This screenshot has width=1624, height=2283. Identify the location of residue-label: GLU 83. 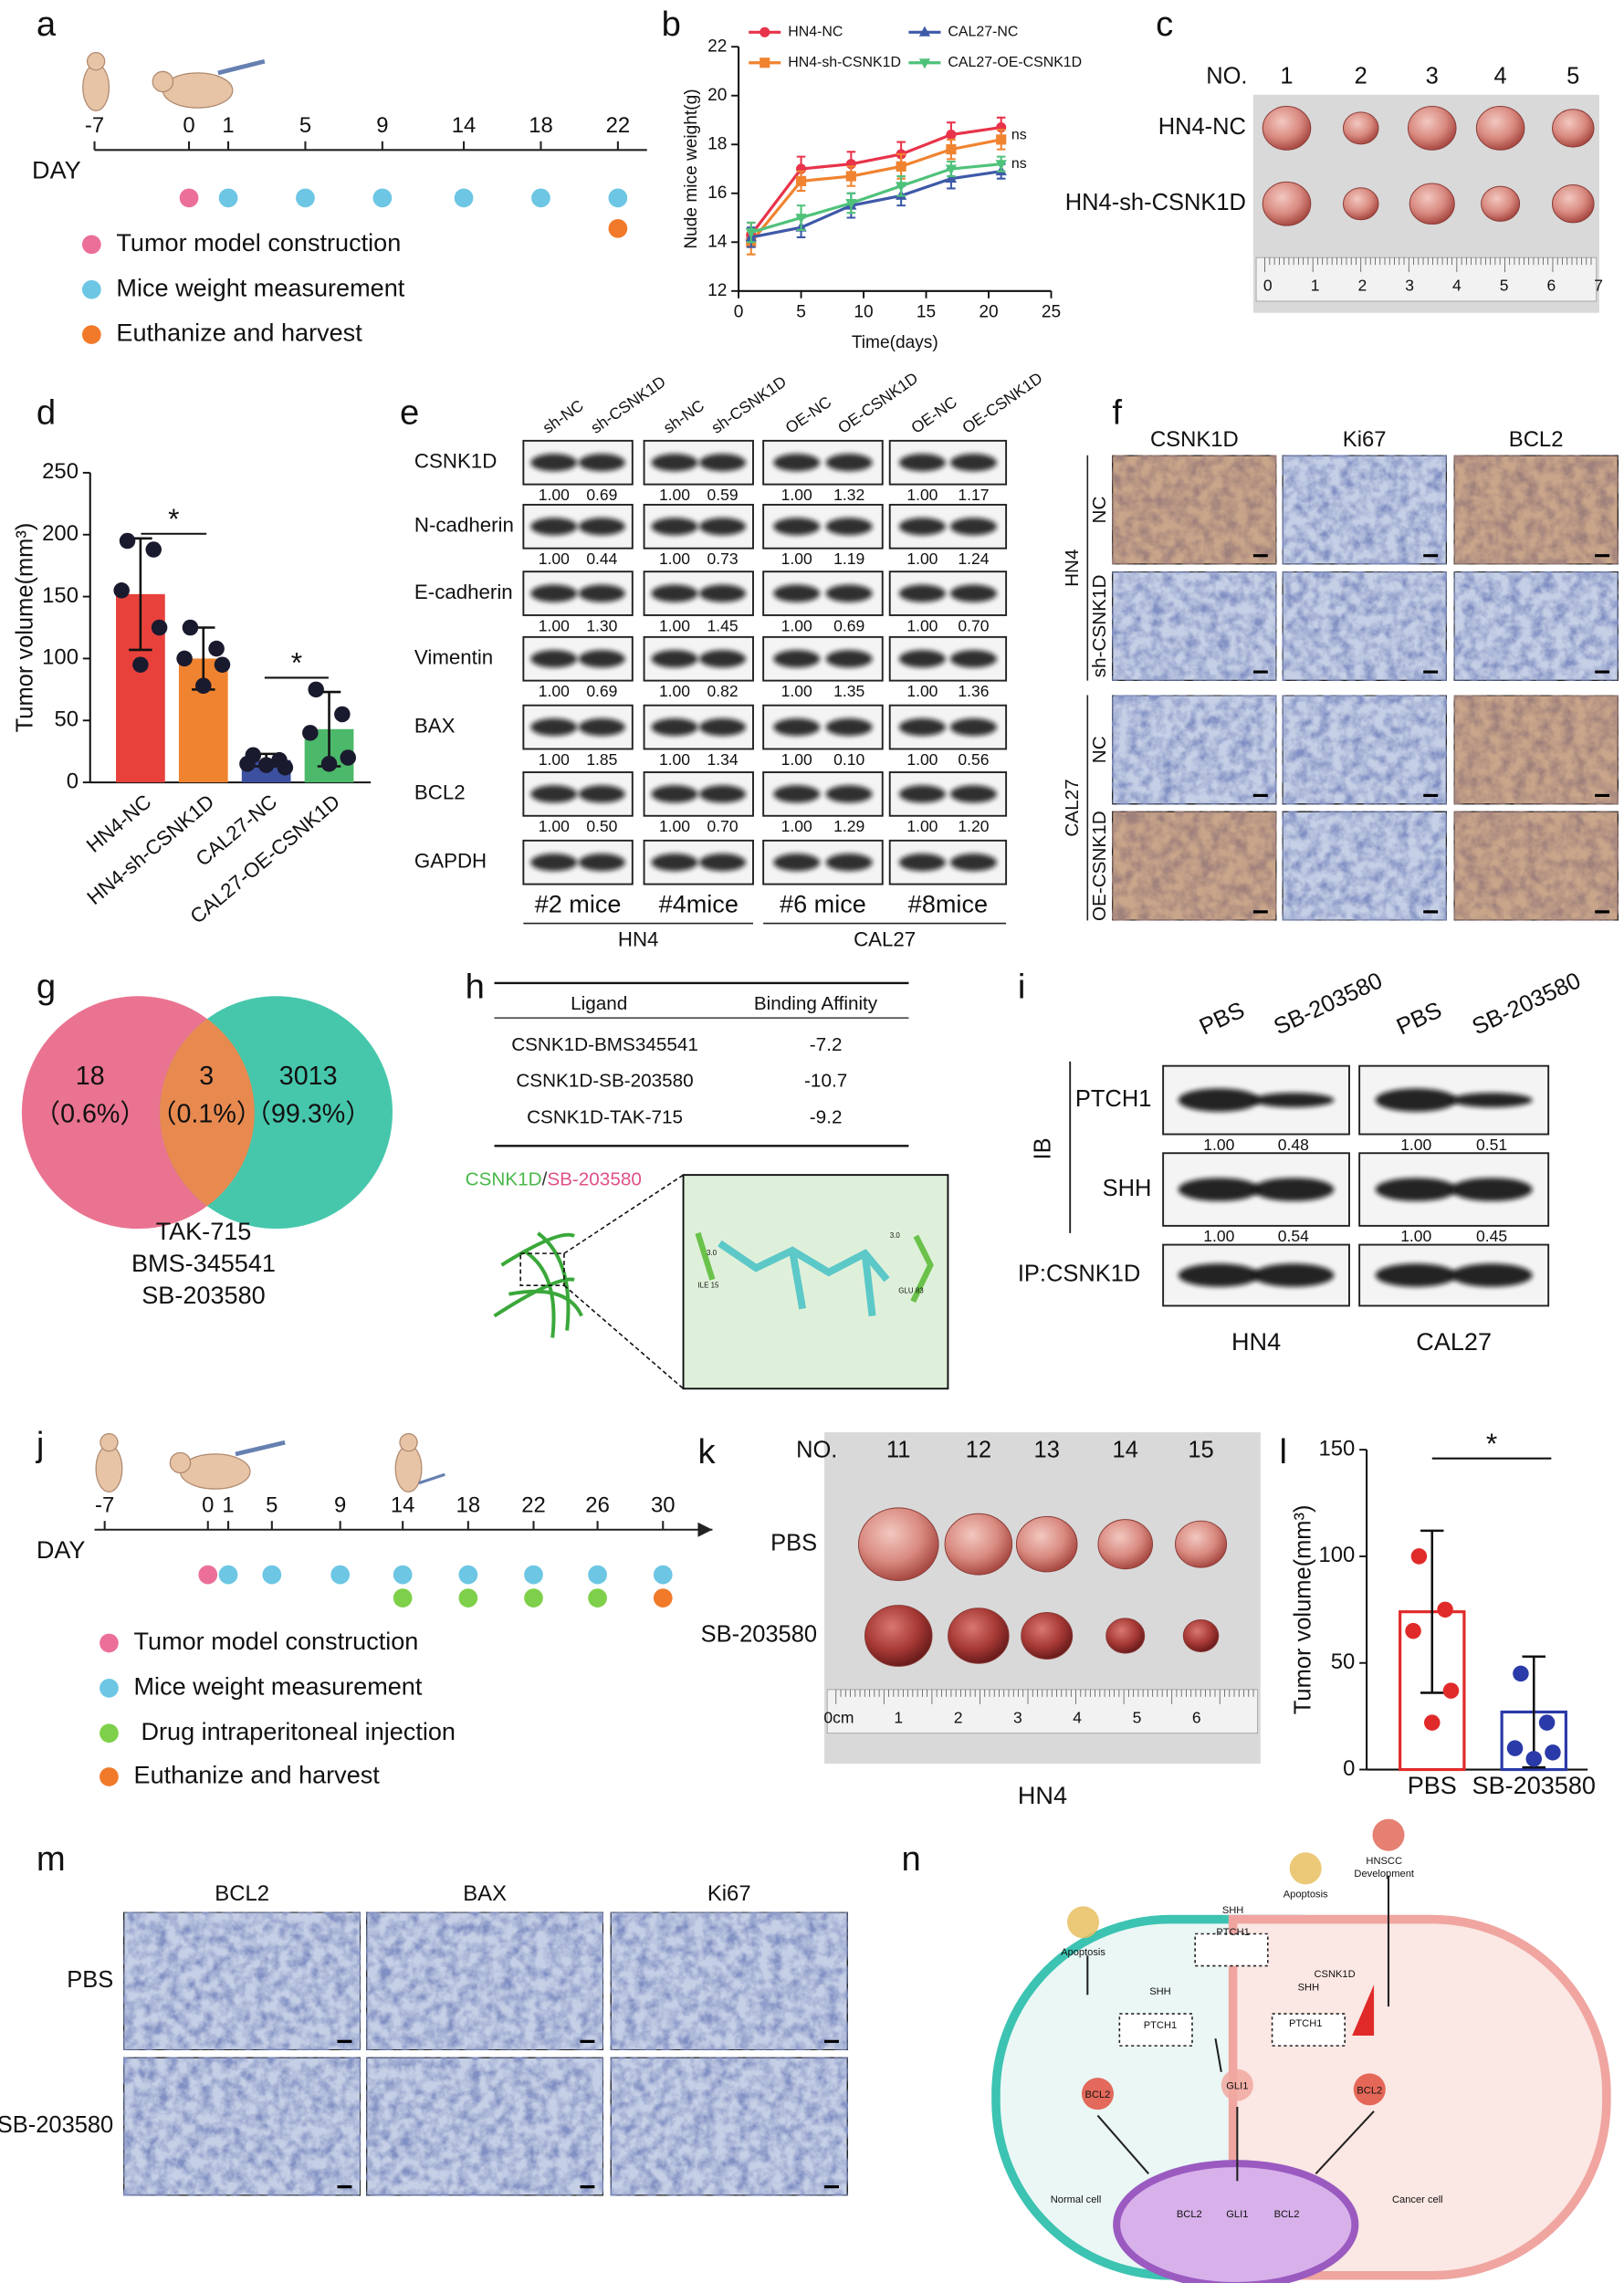
(911, 1291).